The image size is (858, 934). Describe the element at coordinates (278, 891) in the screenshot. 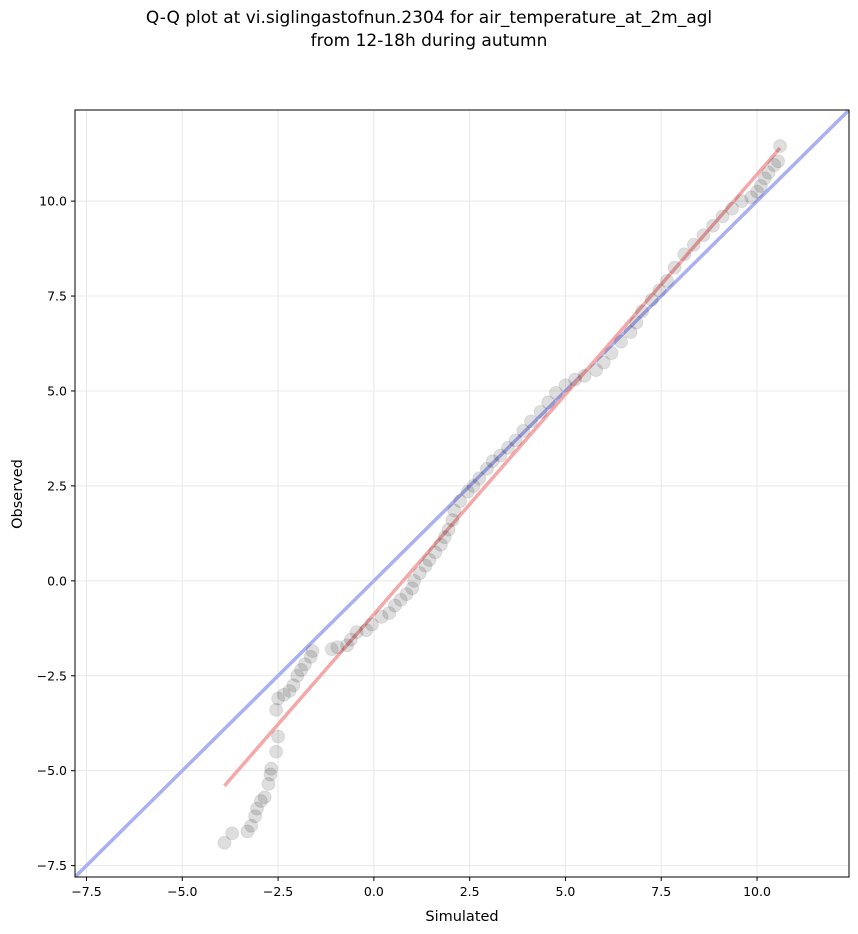

I see `x-tick-label: −2.5` at that location.